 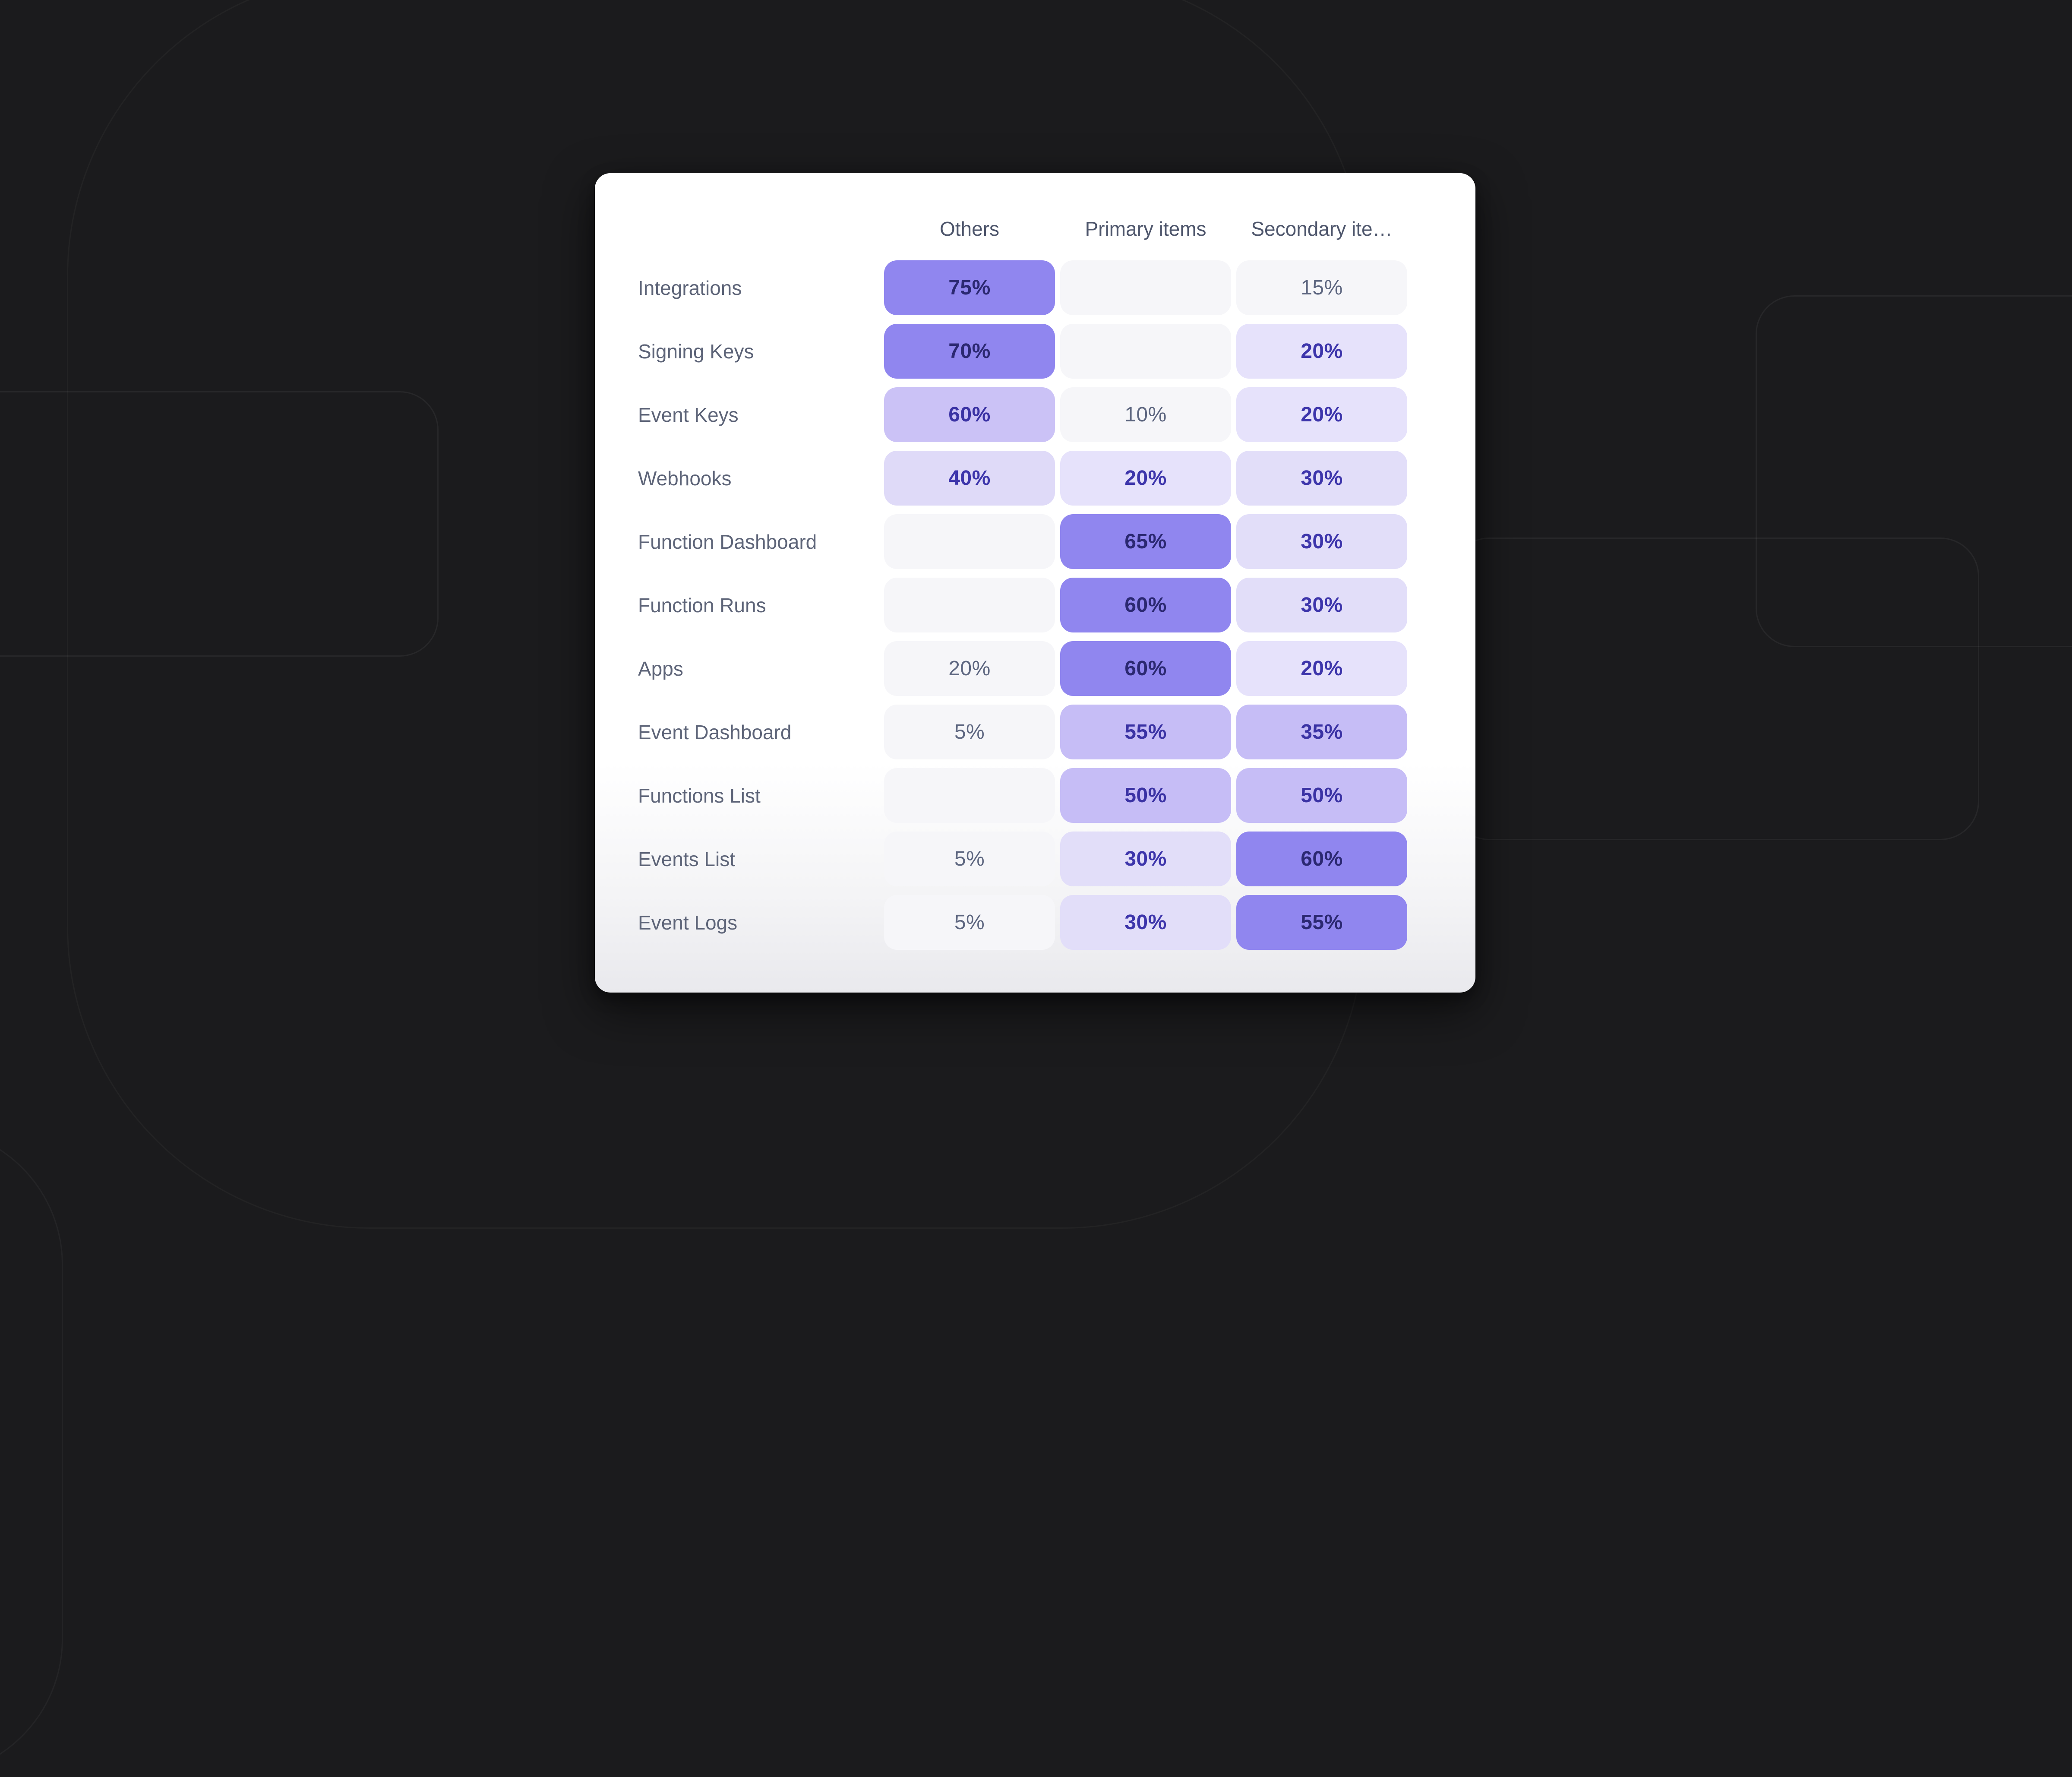 I want to click on heatmap-cell: 75%, so click(x=969, y=287).